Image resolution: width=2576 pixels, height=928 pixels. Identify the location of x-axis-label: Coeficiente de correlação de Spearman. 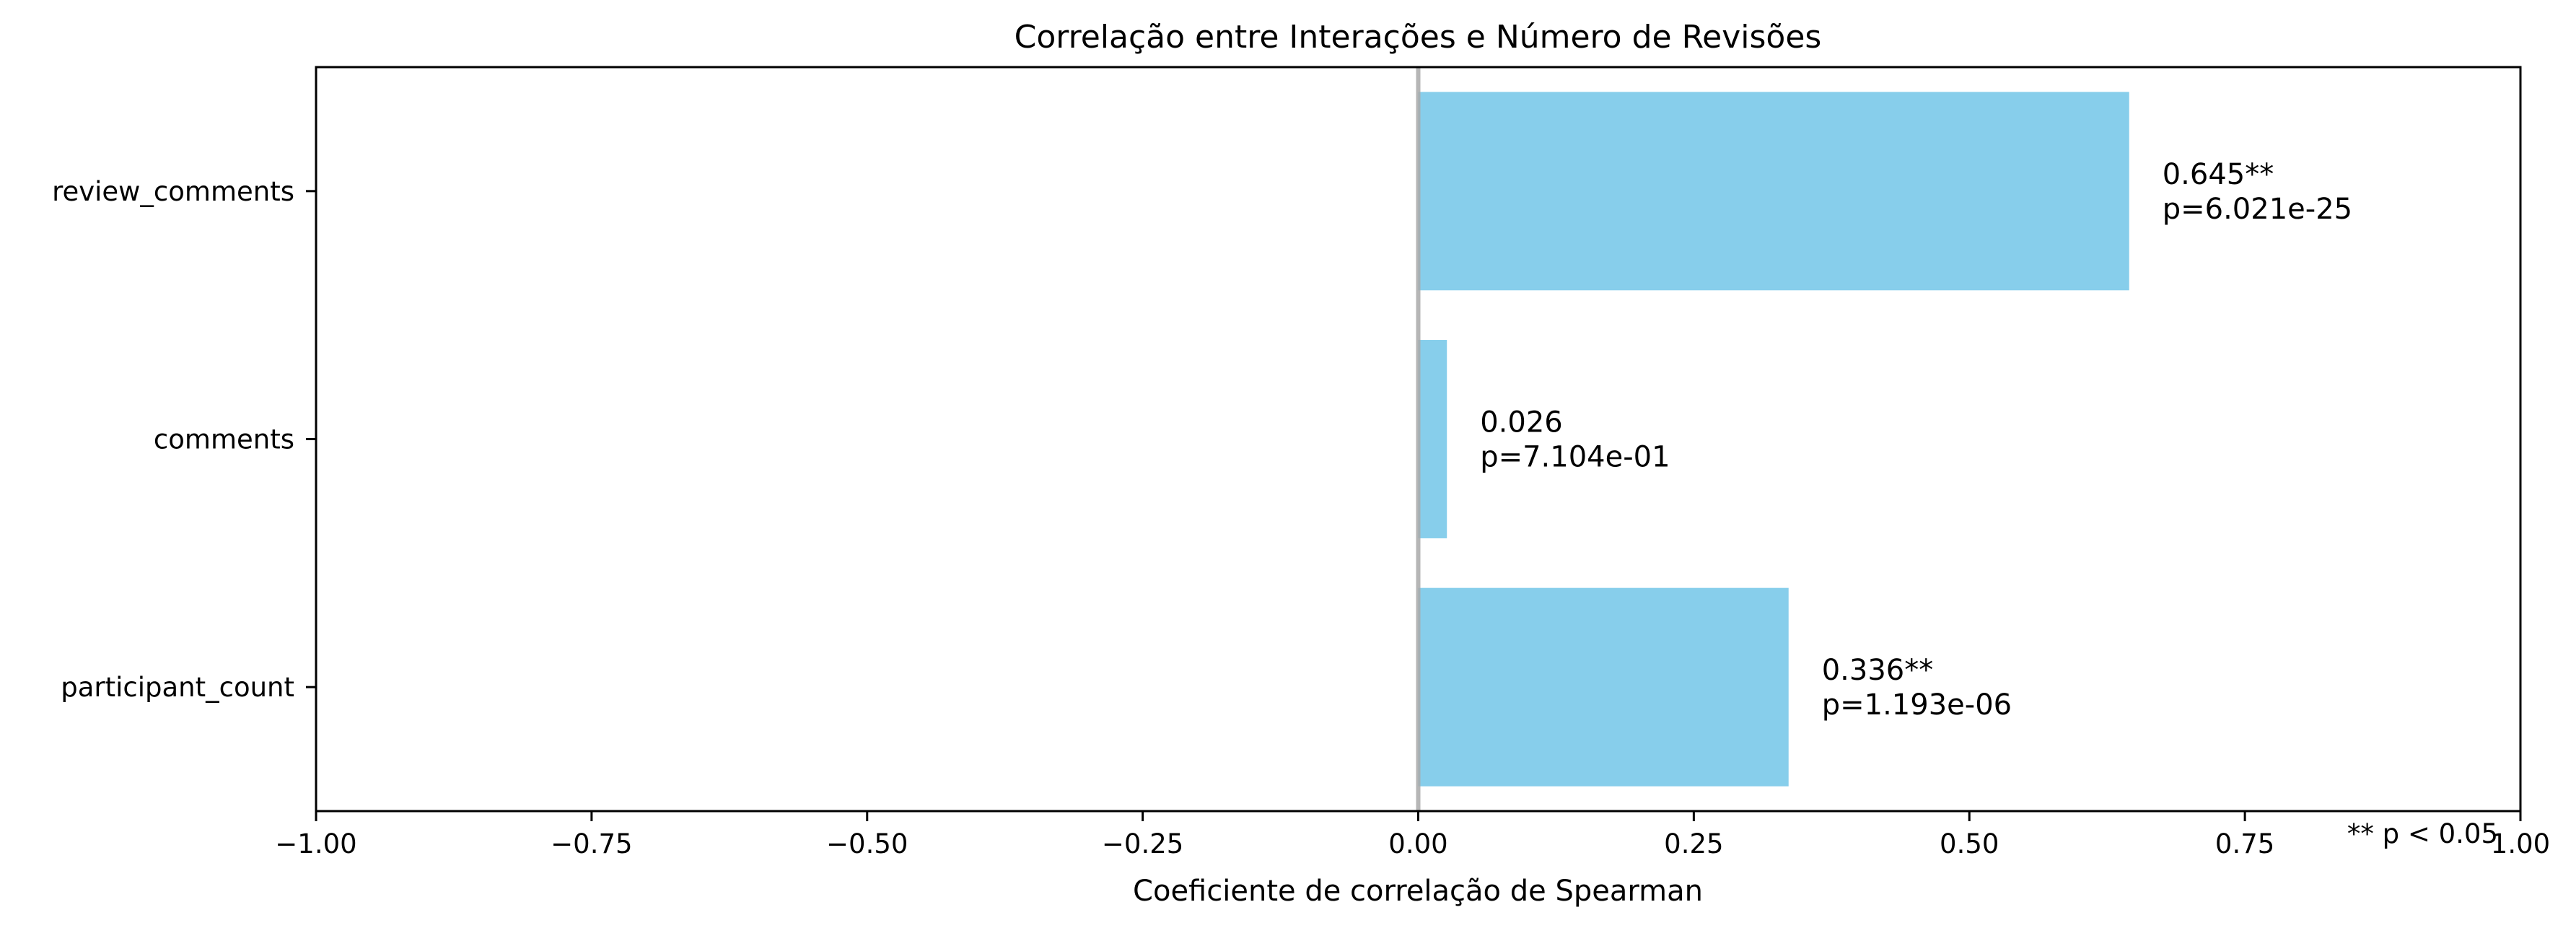
(1418, 891).